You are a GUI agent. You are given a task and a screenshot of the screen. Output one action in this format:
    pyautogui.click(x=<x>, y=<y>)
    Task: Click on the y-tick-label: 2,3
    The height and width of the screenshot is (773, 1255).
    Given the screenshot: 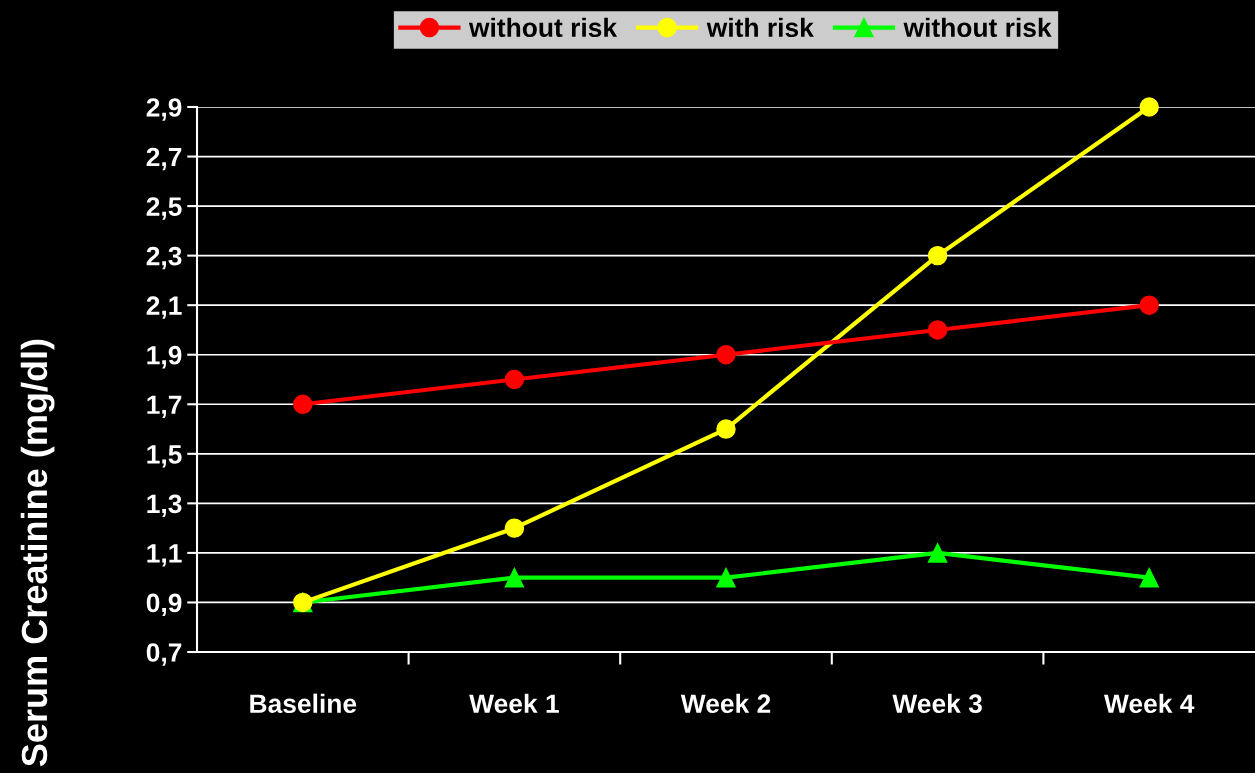 What is the action you would take?
    pyautogui.click(x=164, y=258)
    